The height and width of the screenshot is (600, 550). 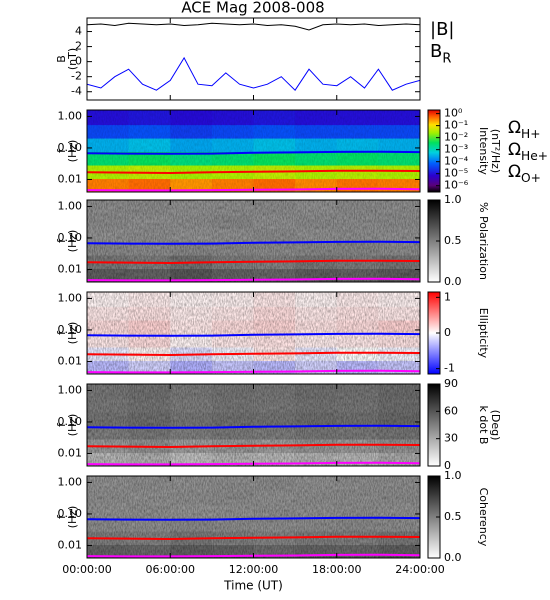 I want to click on y-tick-label: -2, so click(x=76, y=76).